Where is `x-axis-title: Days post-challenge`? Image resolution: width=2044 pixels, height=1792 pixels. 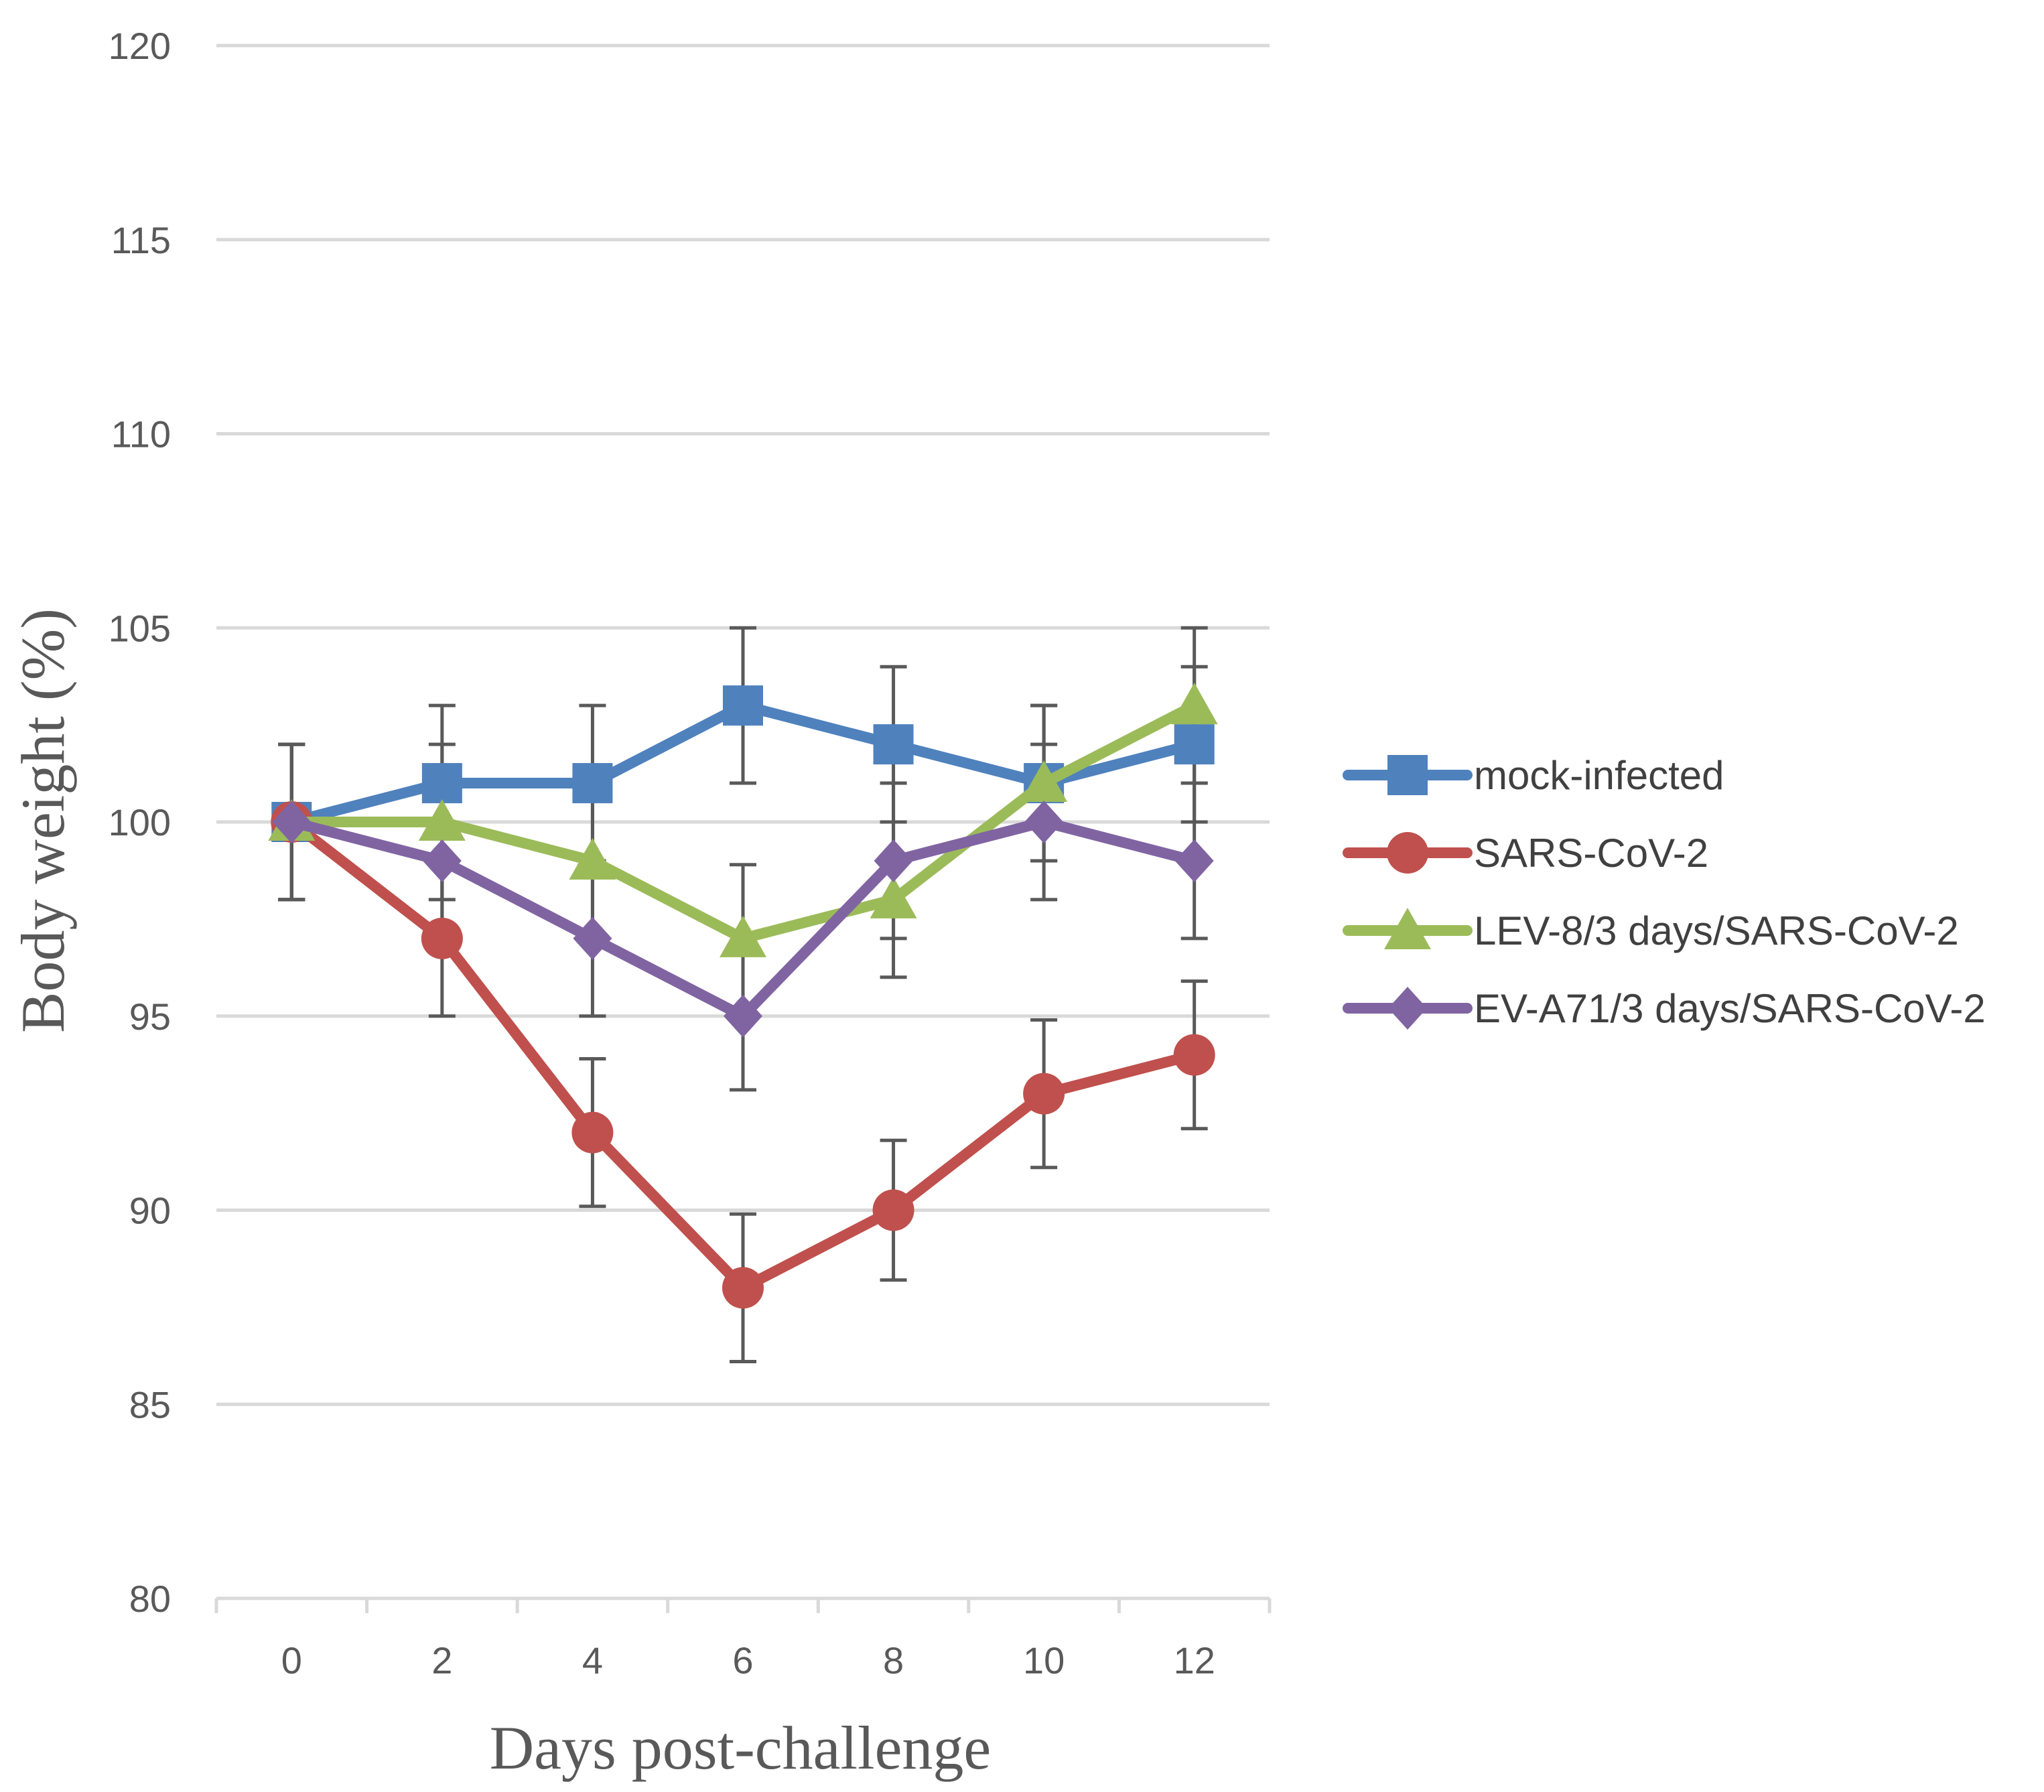
x-axis-title: Days post-challenge is located at coordinates (741, 1748).